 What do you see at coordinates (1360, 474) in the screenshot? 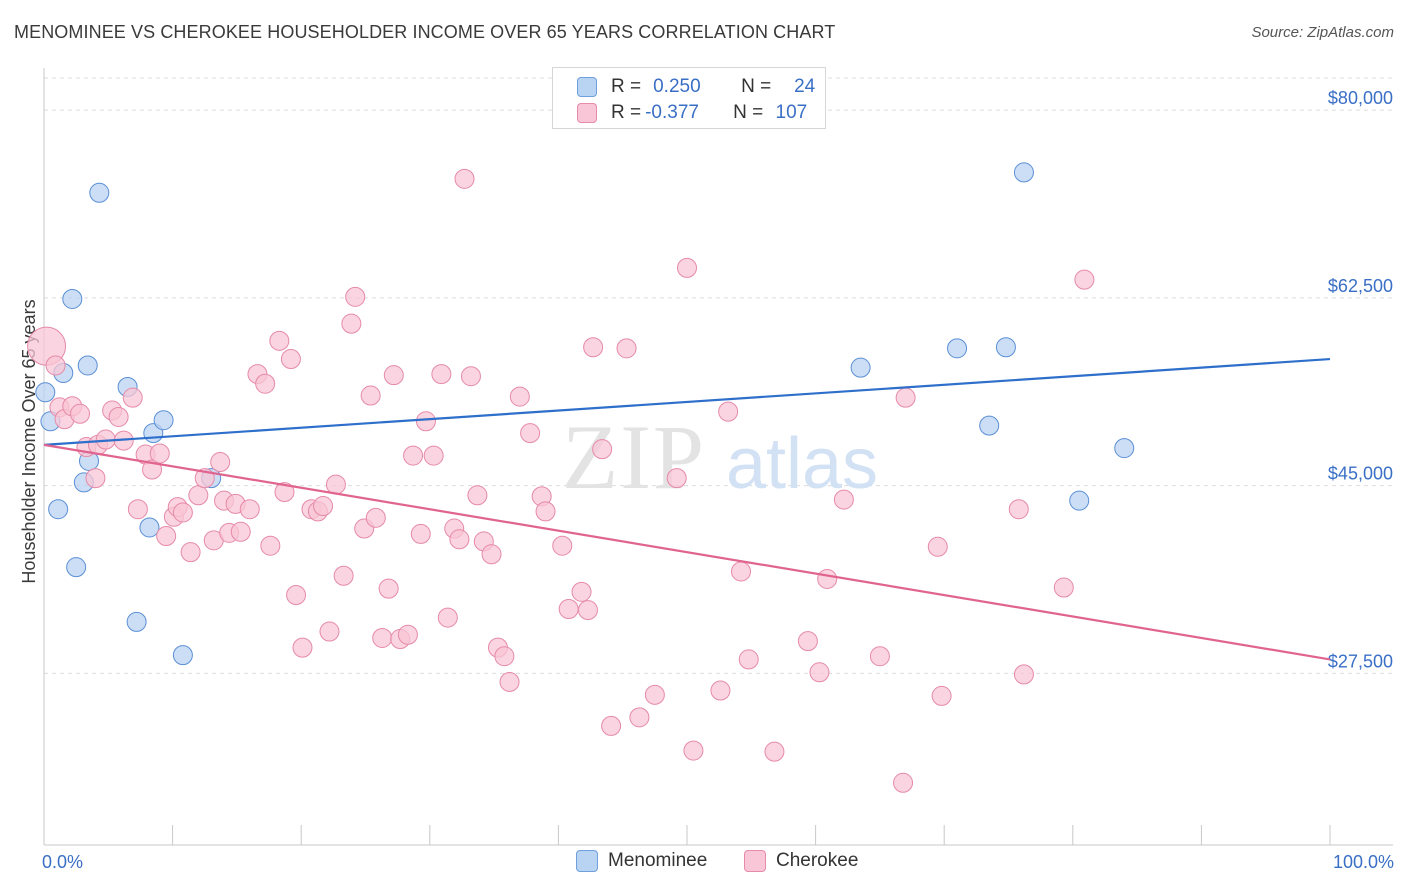
I see `y-tick-label: $45,000` at bounding box center [1360, 474].